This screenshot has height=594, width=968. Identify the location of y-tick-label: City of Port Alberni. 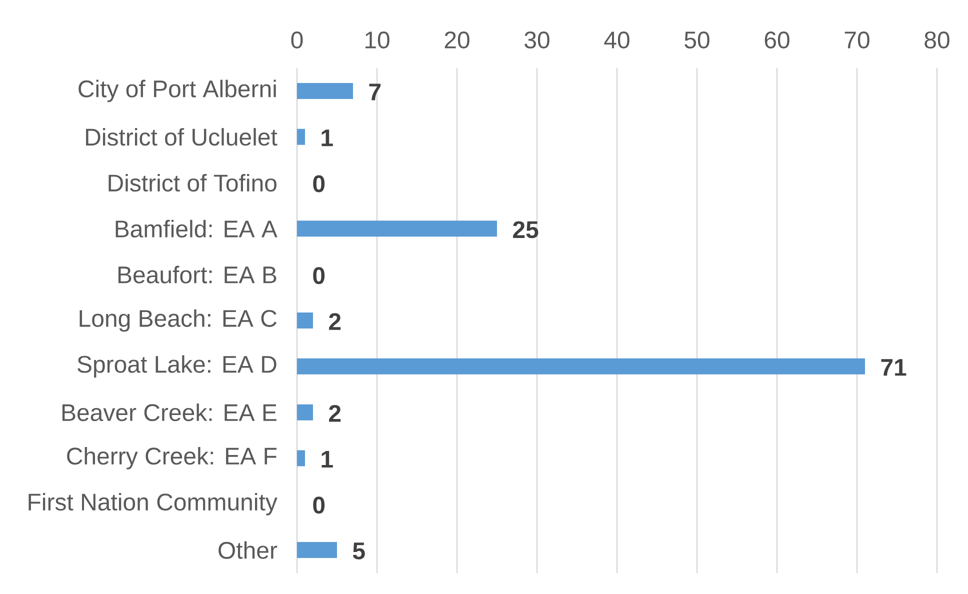
(177, 91).